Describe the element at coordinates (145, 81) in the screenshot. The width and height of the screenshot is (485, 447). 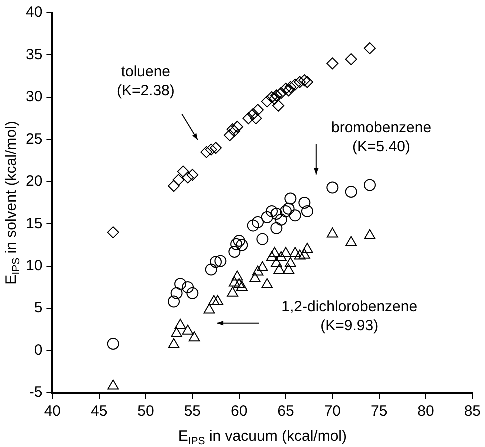
I see `annotation: toluene (K=2.38)` at that location.